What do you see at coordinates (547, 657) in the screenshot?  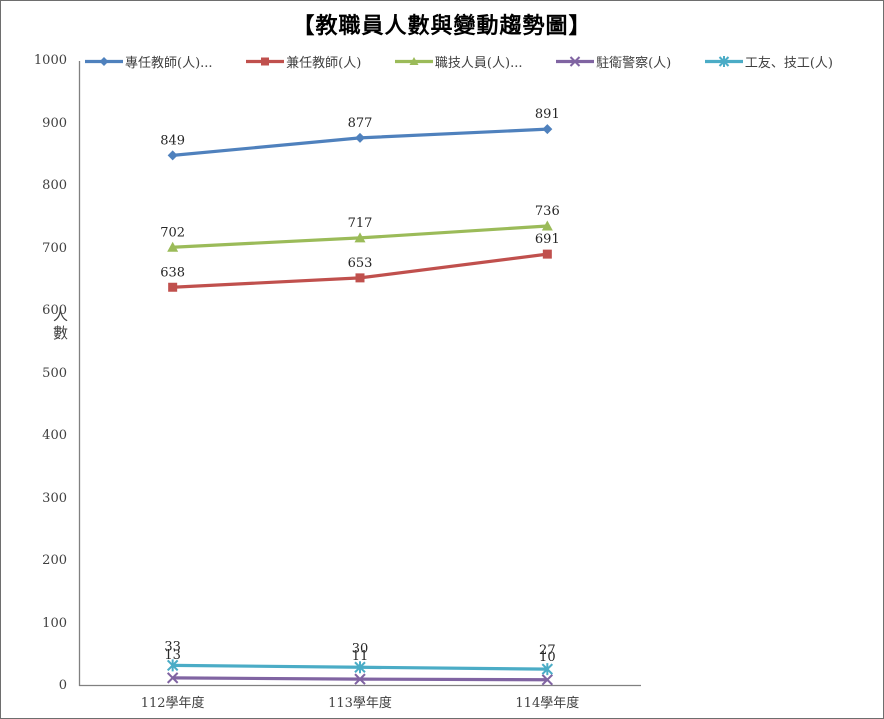 I see `data-label: 10` at bounding box center [547, 657].